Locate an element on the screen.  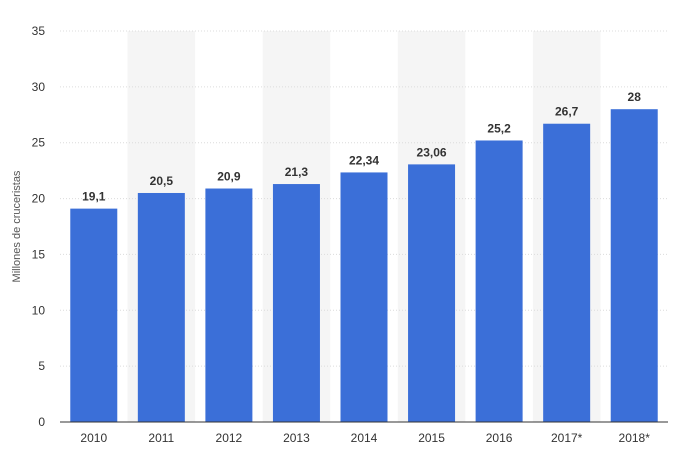
x-tick-label: 2016 is located at coordinates (499, 438).